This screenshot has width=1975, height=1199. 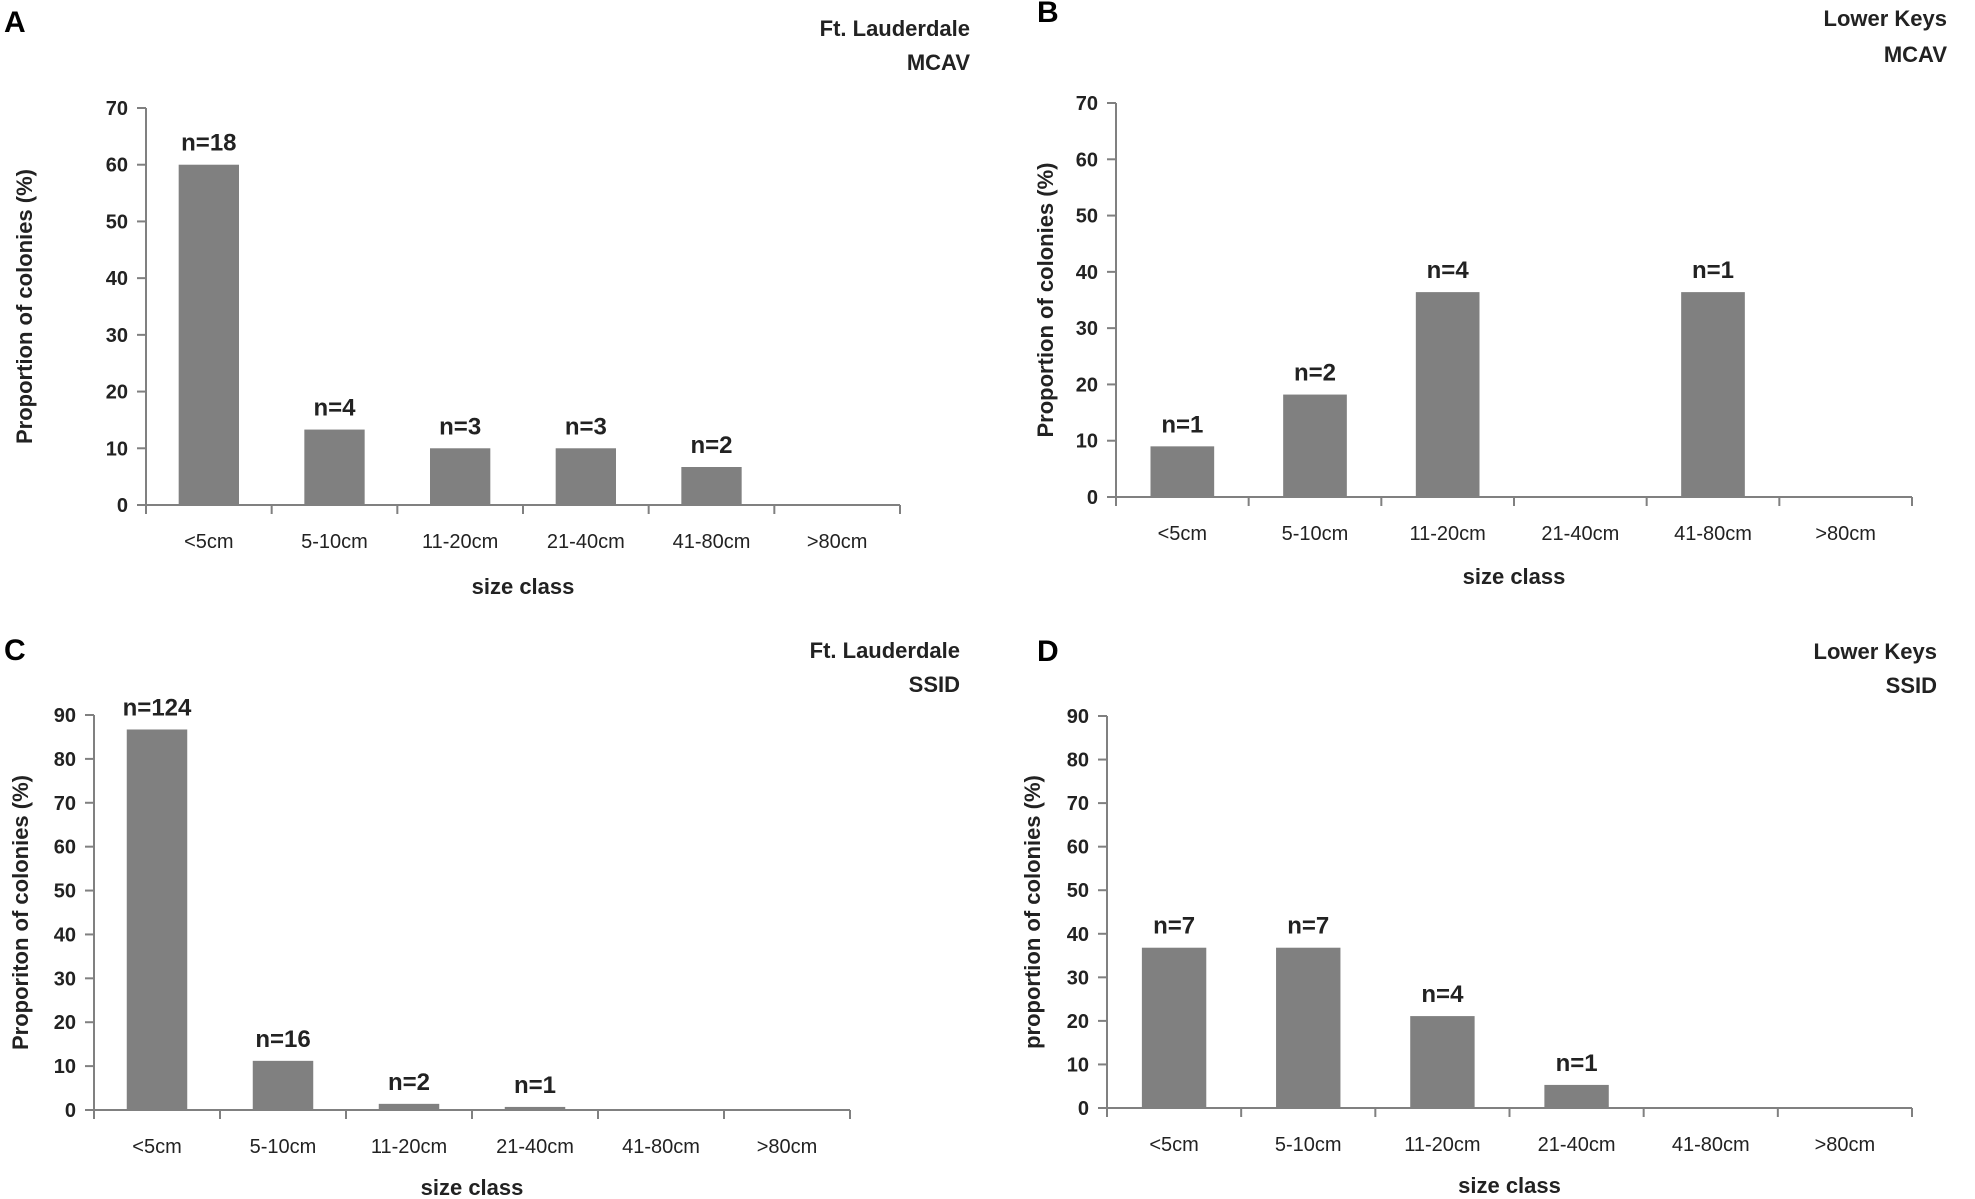 What do you see at coordinates (1078, 1065) in the screenshot?
I see `panel-d-ytick-label: 10` at bounding box center [1078, 1065].